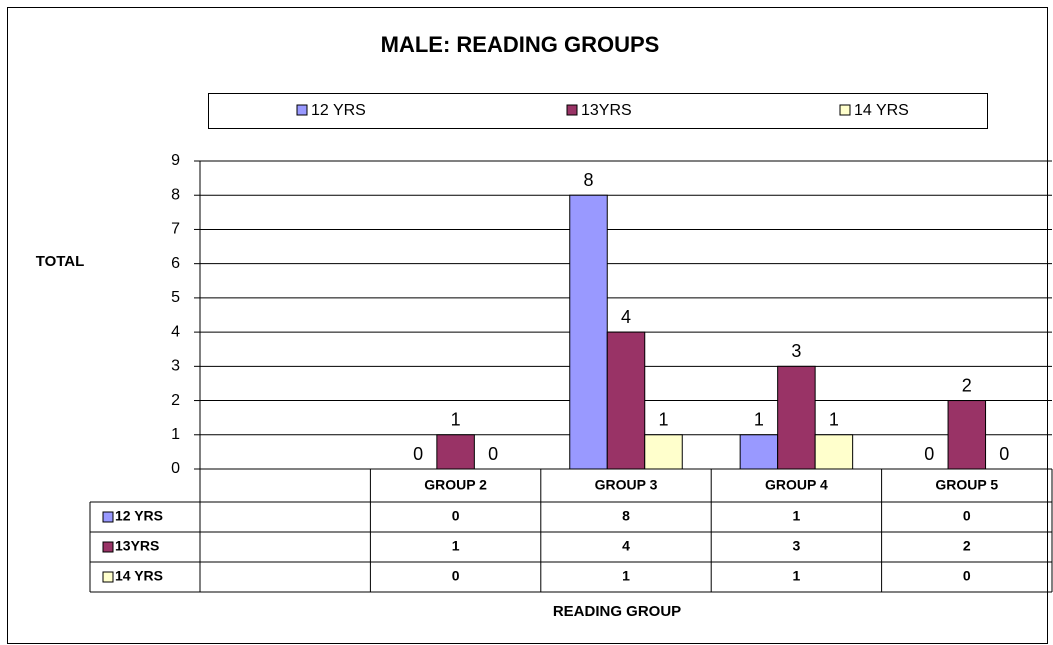  I want to click on x-tick-label: GROUP 2, so click(455, 485).